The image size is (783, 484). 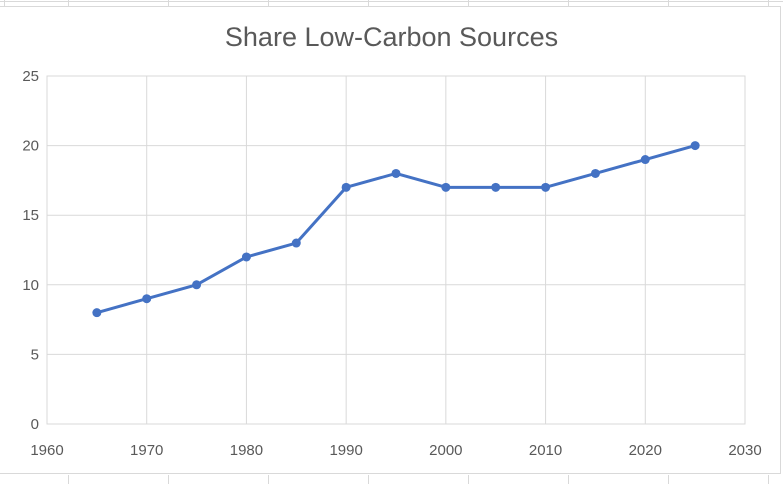 I want to click on y-axis-tick-label: 20, so click(x=30, y=146).